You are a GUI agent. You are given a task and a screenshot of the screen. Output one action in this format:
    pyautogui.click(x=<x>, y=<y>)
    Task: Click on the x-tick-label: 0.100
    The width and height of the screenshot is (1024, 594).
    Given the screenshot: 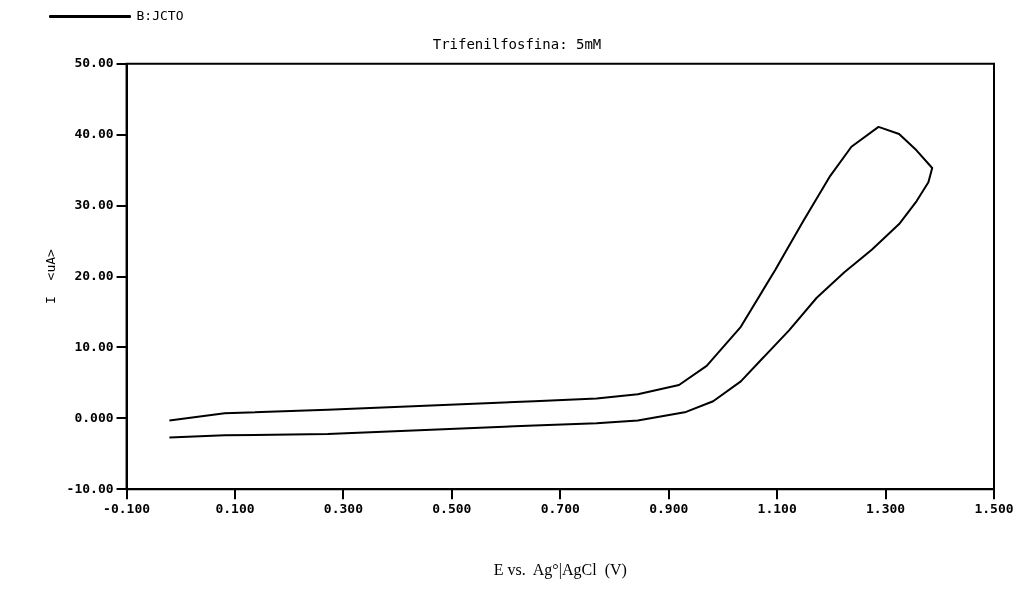 What is the action you would take?
    pyautogui.click(x=235, y=509)
    